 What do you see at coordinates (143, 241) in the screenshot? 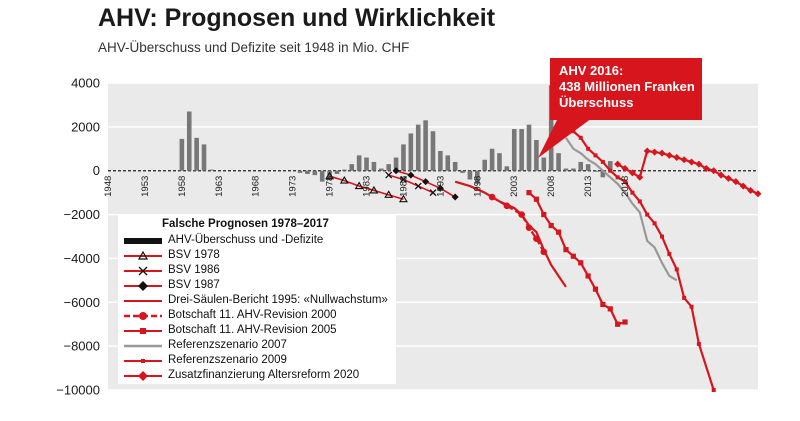
I see `legend-swatch-bar-icon` at bounding box center [143, 241].